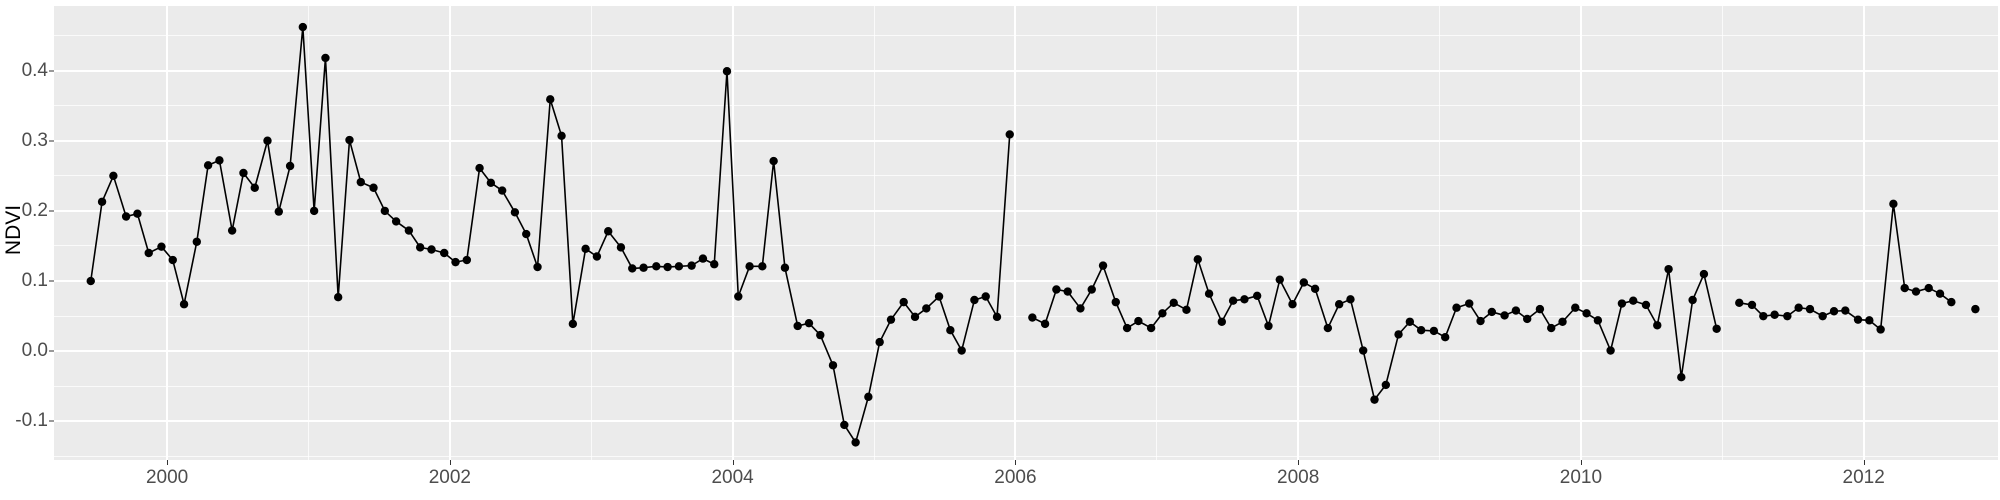 This screenshot has width=2000, height=500. What do you see at coordinates (31, 421) in the screenshot?
I see `y-axis-tick-label: -0.1` at bounding box center [31, 421].